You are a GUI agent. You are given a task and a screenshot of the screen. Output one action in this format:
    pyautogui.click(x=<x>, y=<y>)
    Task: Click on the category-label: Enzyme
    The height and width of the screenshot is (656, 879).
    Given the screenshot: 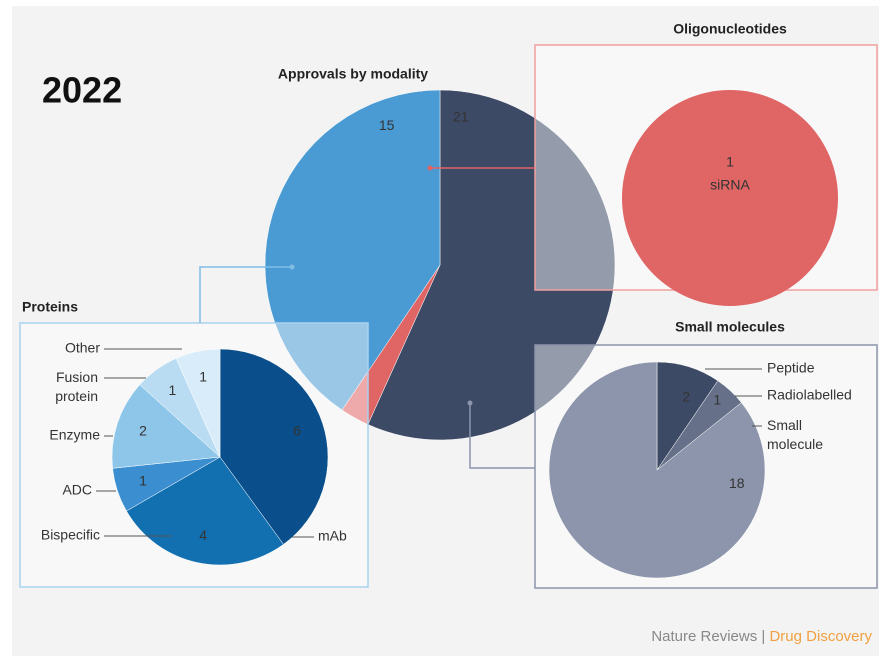 What is the action you would take?
    pyautogui.click(x=74, y=435)
    